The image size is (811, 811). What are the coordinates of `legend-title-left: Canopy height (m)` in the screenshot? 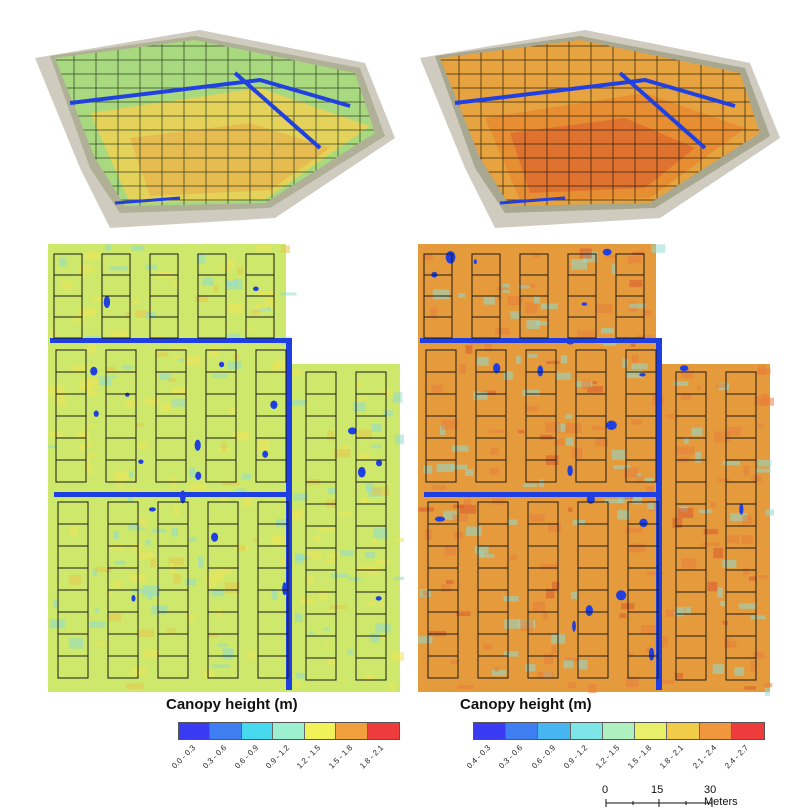 It's located at (232, 704).